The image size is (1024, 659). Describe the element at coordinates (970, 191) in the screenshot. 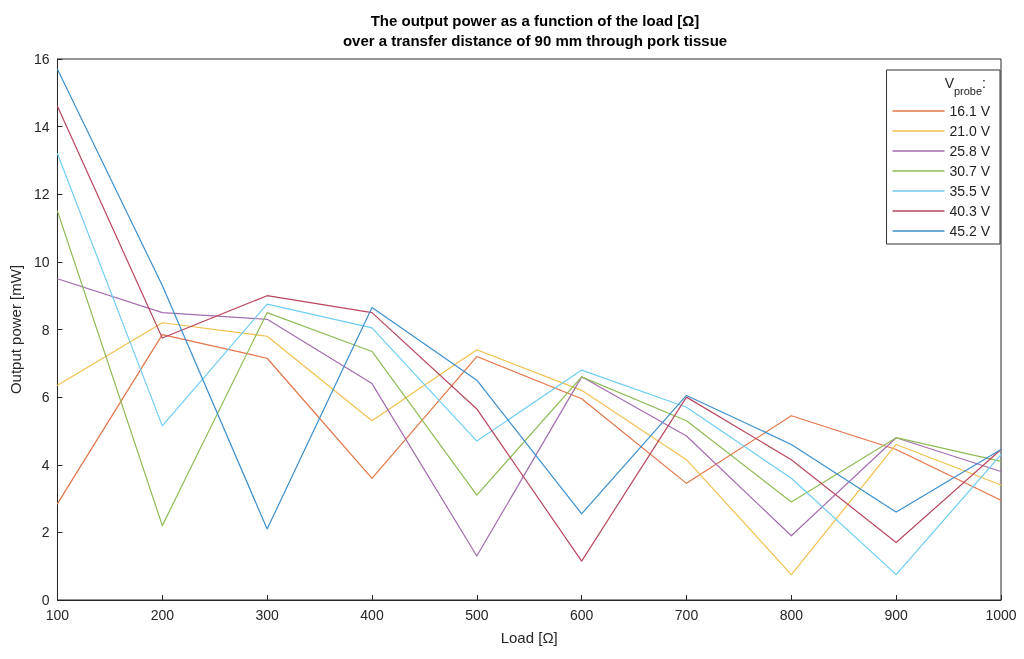

I see `legend-label: 35.5 V` at that location.